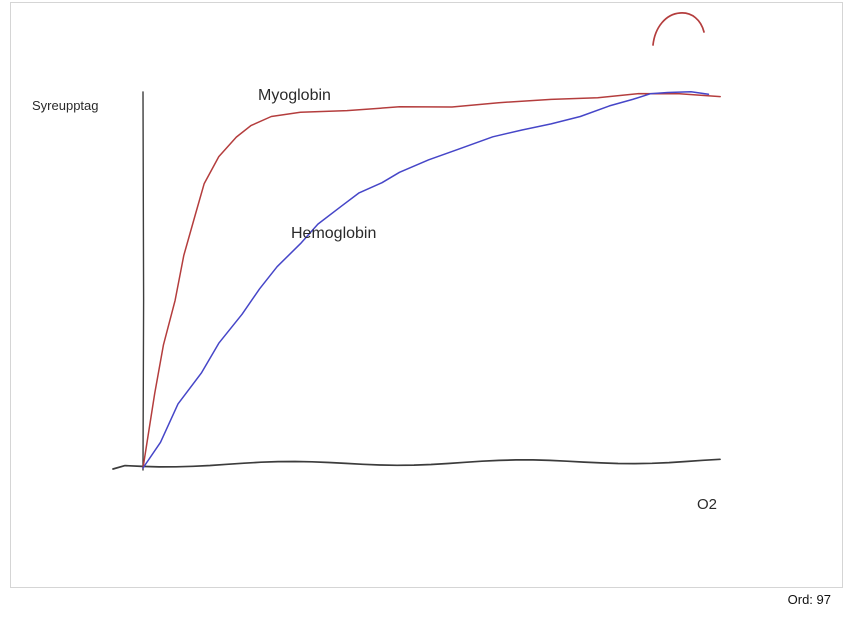 This screenshot has height=622, width=846. I want to click on y-axis-label: Syreupptag, so click(65, 105).